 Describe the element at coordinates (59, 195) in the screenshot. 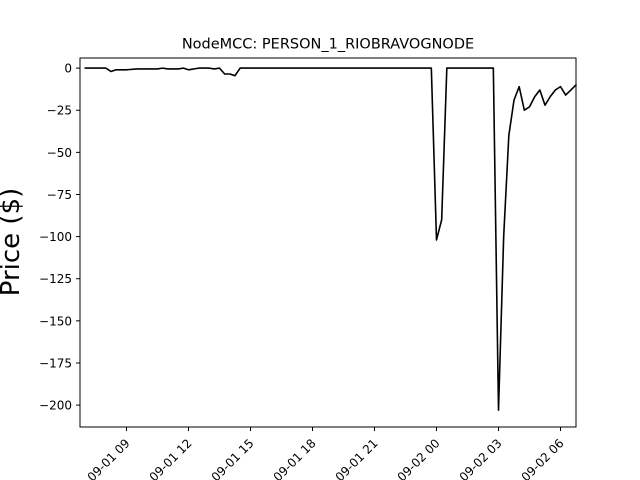

I see `y-tick-label: −75` at that location.